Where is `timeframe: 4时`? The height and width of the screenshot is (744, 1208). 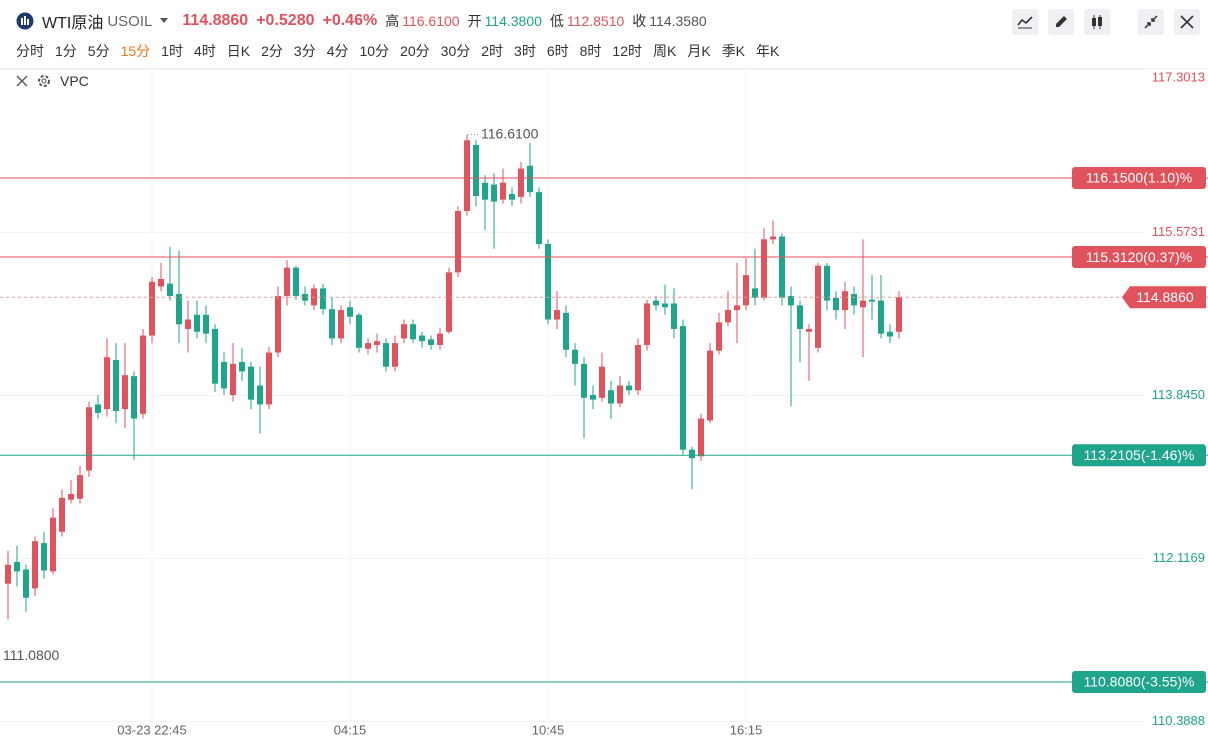
timeframe: 4时 is located at coordinates (204, 51).